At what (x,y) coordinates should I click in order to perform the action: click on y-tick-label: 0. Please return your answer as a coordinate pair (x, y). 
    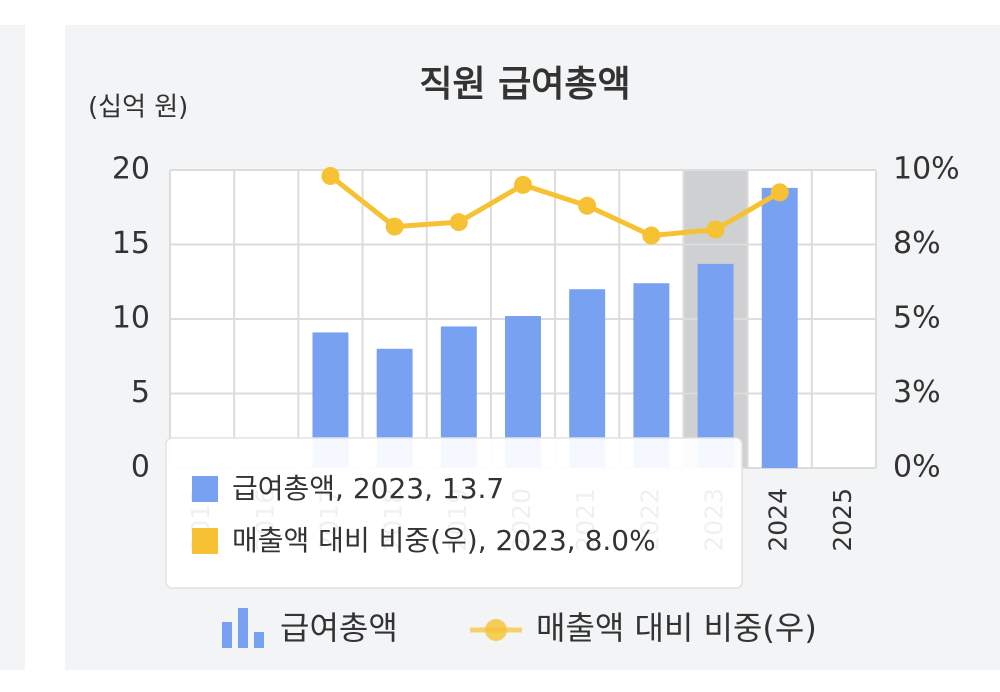
    Looking at the image, I should click on (140, 467).